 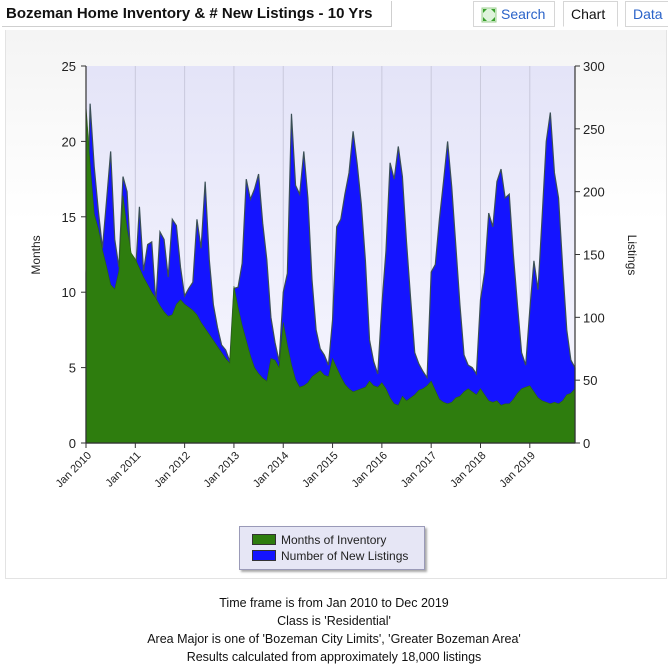 I want to click on y-tick-label-left: 15, so click(x=69, y=217).